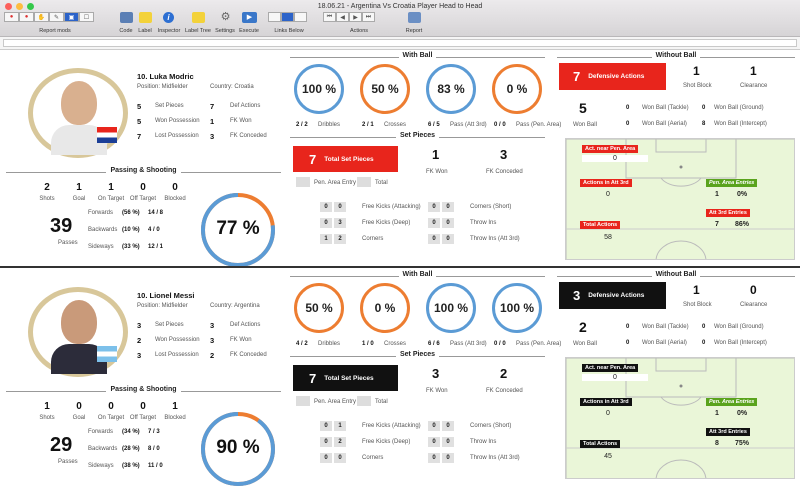 The width and height of the screenshot is (800, 489). Describe the element at coordinates (612, 295) in the screenshot. I see `defensive-actions-box: 3 Defensive Actions` at that location.